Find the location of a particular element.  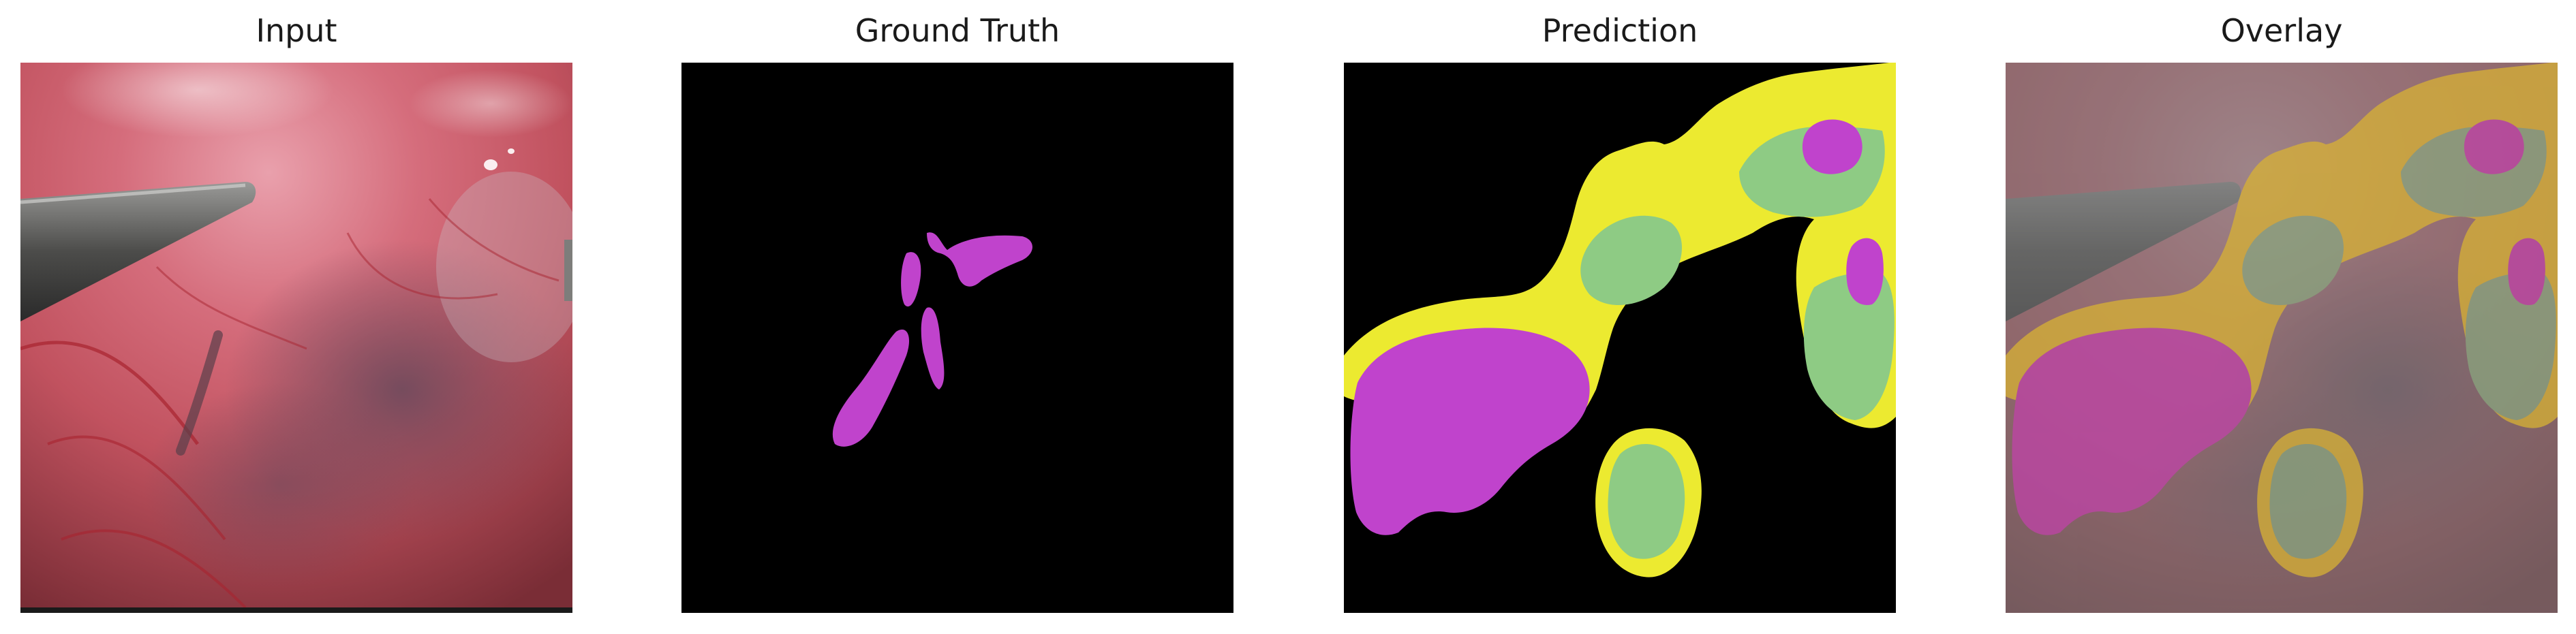

panel-title-input: Input is located at coordinates (296, 30).